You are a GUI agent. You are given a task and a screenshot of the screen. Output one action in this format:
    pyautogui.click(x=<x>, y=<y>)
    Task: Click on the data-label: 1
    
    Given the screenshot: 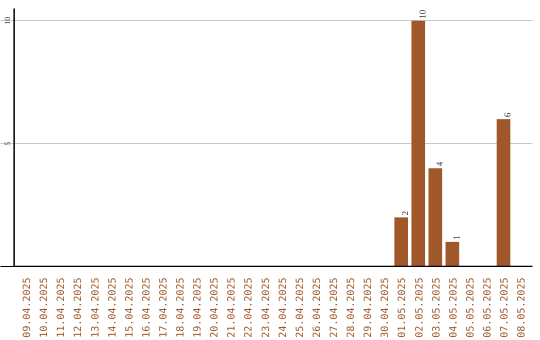 What is the action you would take?
    pyautogui.click(x=456, y=237)
    